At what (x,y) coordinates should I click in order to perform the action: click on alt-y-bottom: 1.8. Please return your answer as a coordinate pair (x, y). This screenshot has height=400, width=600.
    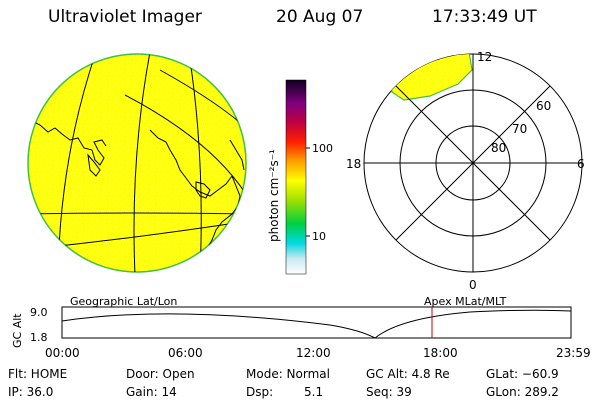
    Looking at the image, I should click on (39, 337).